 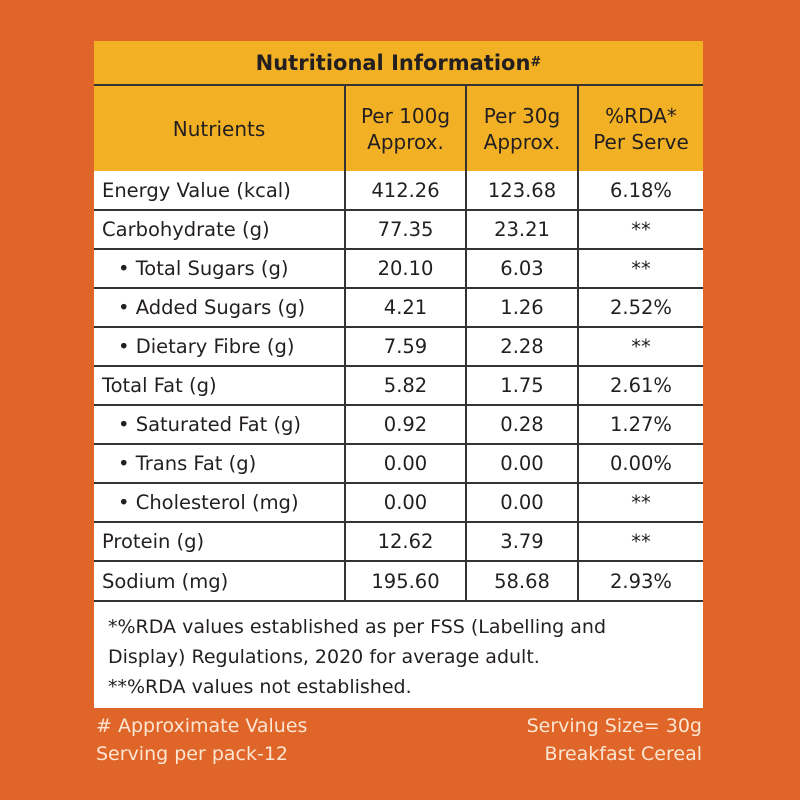 What do you see at coordinates (219, 307) in the screenshot?
I see `nutrient-name: • Added Sugars (g)` at bounding box center [219, 307].